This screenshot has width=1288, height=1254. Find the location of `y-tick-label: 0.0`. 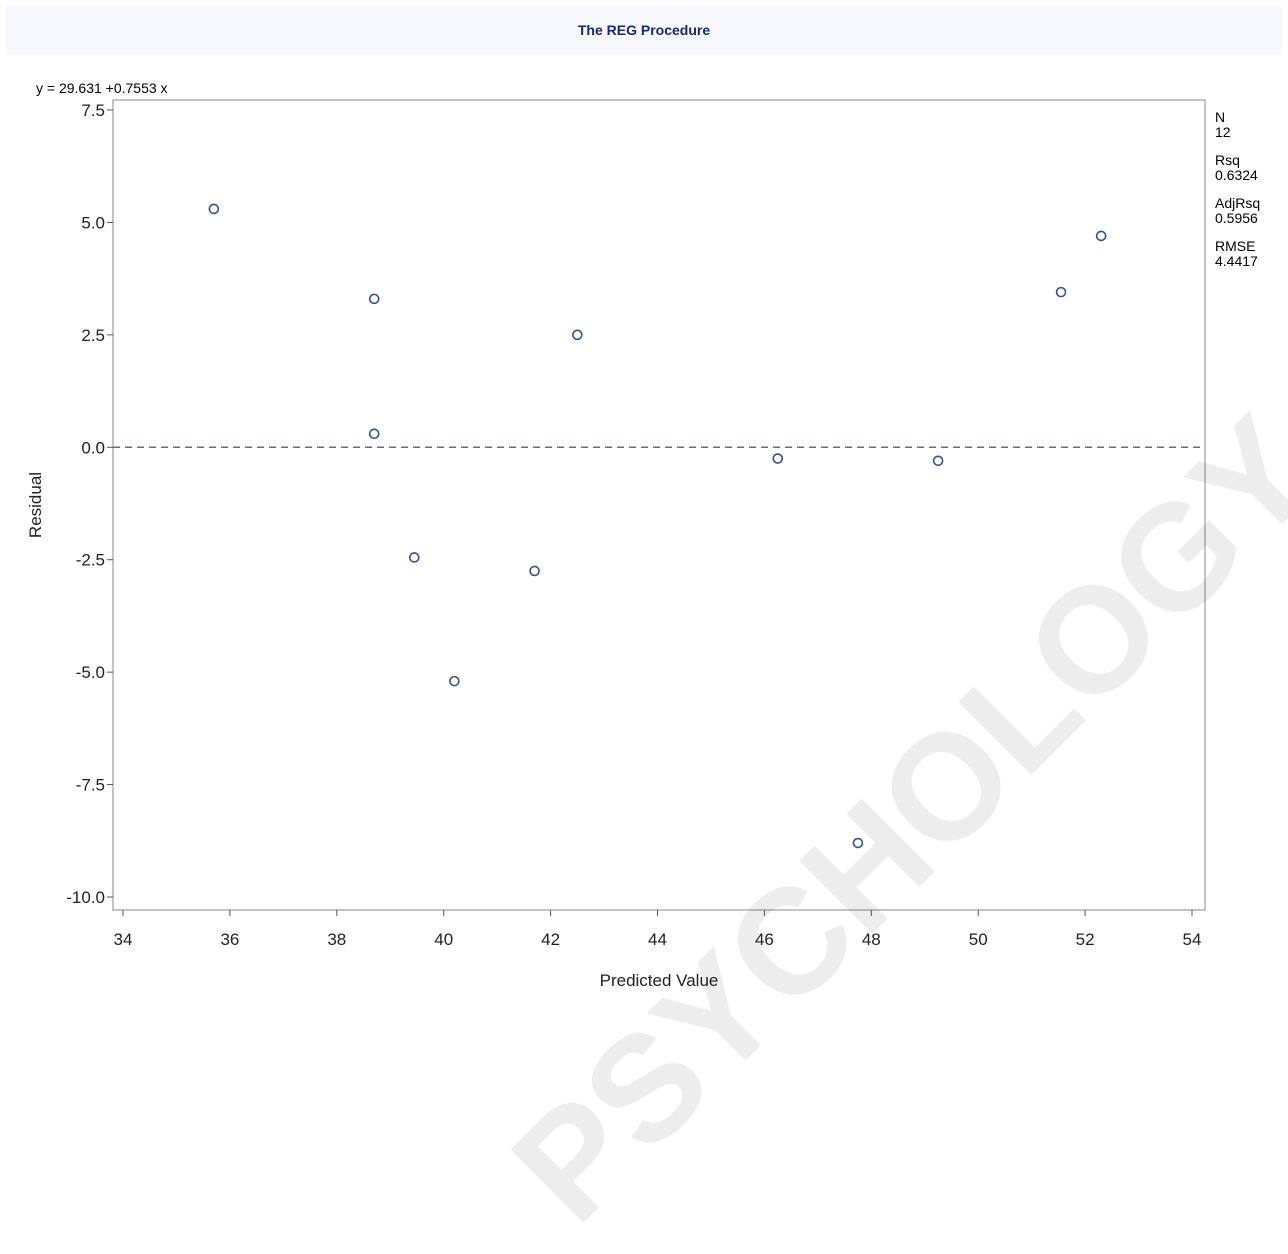

y-tick-label: 0.0 is located at coordinates (93, 447).